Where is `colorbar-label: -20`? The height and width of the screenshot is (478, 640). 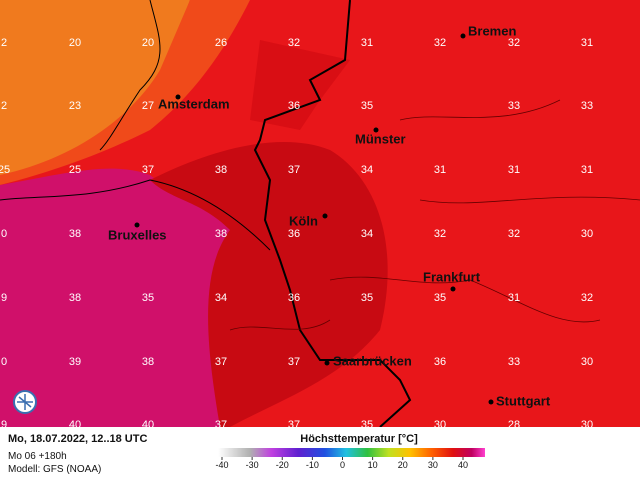
colorbar-label: -20 is located at coordinates (282, 465).